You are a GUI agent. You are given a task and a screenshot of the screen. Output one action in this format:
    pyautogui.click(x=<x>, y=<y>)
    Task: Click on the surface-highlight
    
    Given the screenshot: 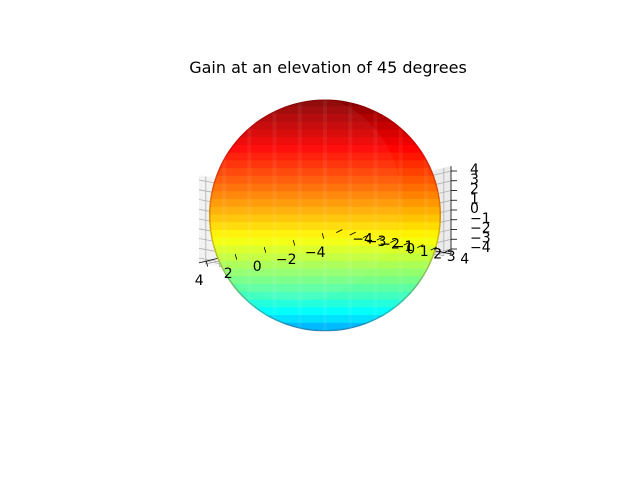 What is the action you would take?
    pyautogui.click(x=305, y=200)
    